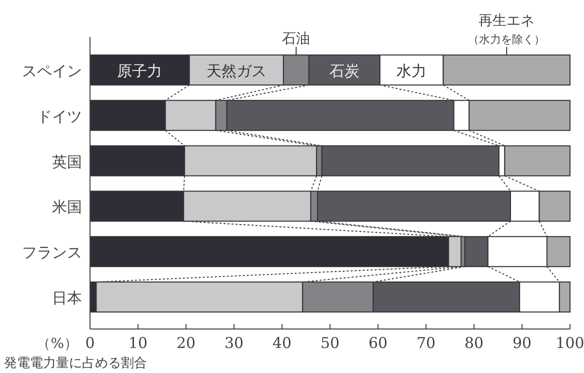  Describe the element at coordinates (59, 116) in the screenshot. I see `y-tick-label: ドイツ` at that location.